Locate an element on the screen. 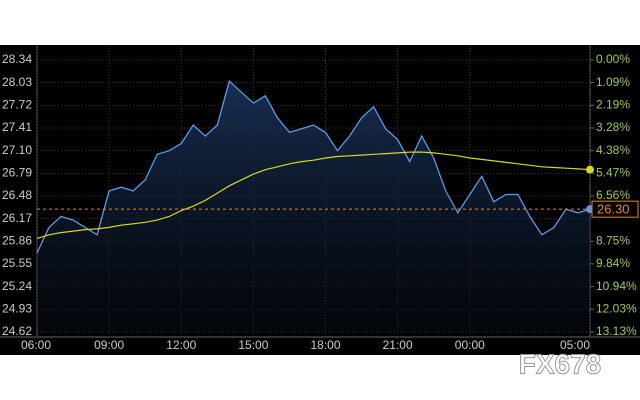 The height and width of the screenshot is (400, 640). x-tick-label: 18:00 is located at coordinates (326, 345).